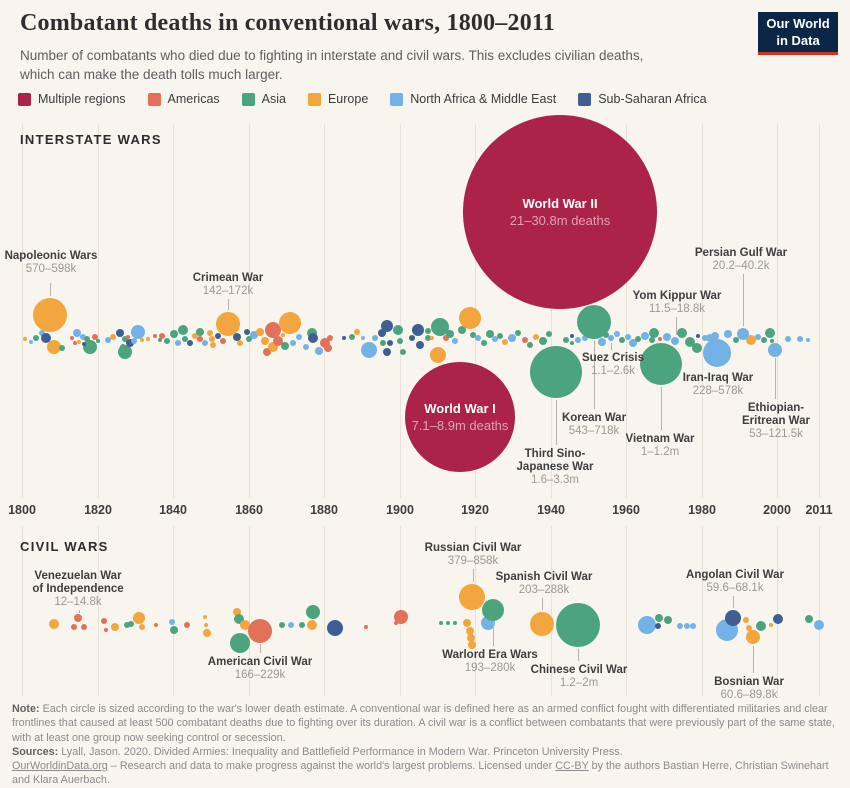 Image resolution: width=850 pixels, height=788 pixels. Describe the element at coordinates (273, 99) in the screenshot. I see `legend-label: Asia` at that location.